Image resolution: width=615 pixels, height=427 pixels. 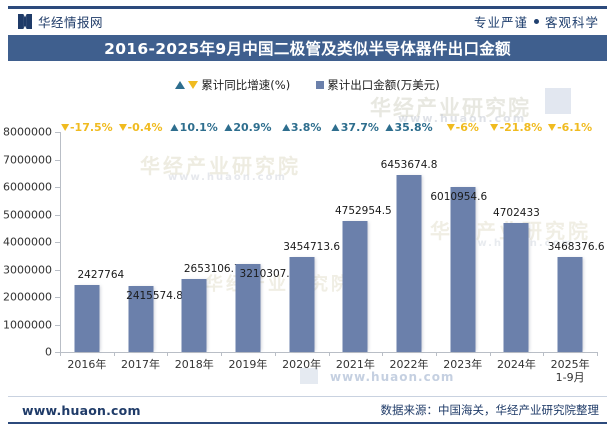 I want to click on bar-slot: 3454713.6, so click(x=307, y=242).